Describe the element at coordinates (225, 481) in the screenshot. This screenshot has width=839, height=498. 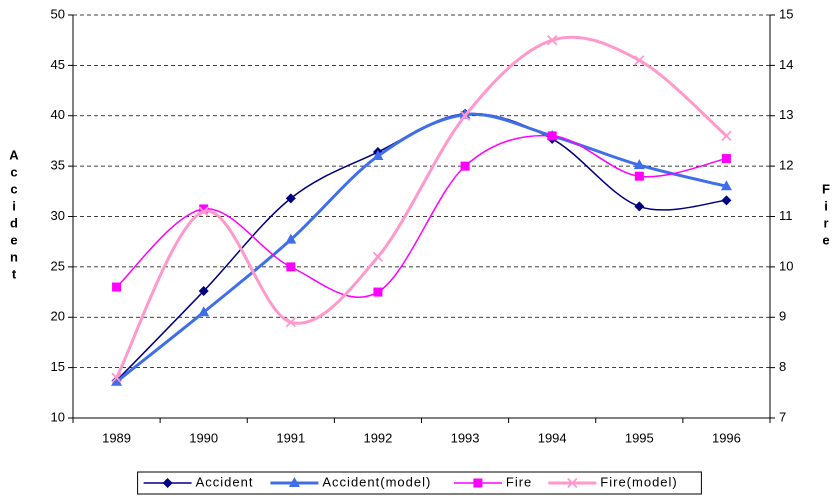
I see `legend-label: Accident` at that location.